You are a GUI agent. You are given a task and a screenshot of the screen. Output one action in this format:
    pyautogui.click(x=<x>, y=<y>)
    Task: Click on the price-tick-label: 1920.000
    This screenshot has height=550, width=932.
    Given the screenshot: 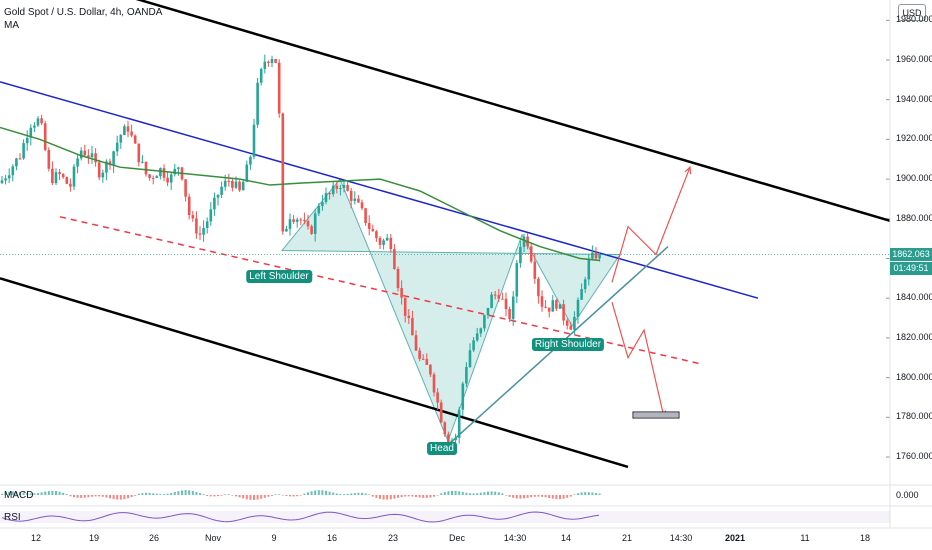 What is the action you would take?
    pyautogui.click(x=914, y=138)
    